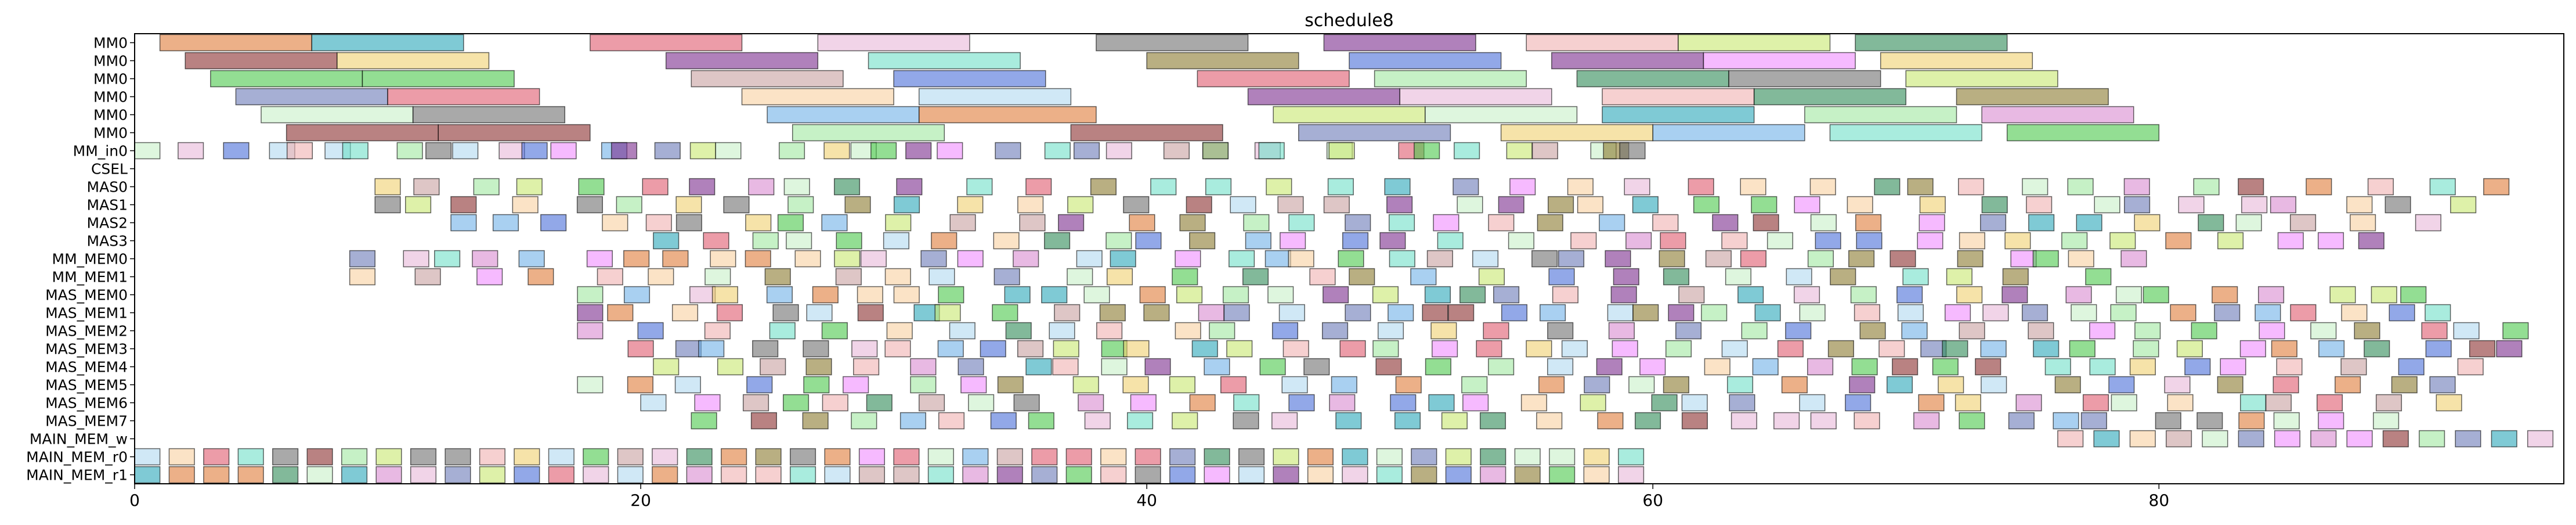 This screenshot has height=525, width=2576. Describe the element at coordinates (107, 187) in the screenshot. I see `y-tick-label: MAS0` at that location.